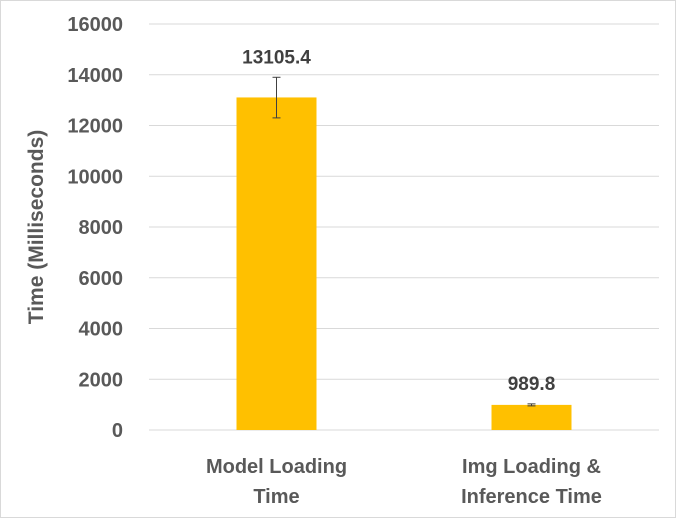 The image size is (676, 518). What do you see at coordinates (95, 25) in the screenshot?
I see `y-tick-label: 16000` at bounding box center [95, 25].